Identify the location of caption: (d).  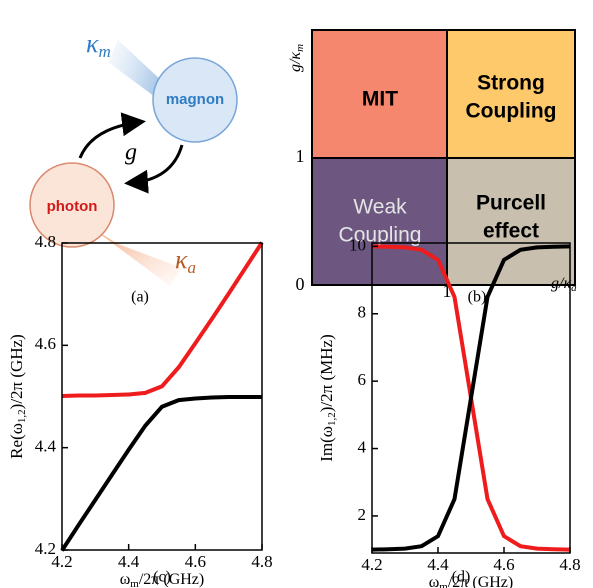
(461, 577).